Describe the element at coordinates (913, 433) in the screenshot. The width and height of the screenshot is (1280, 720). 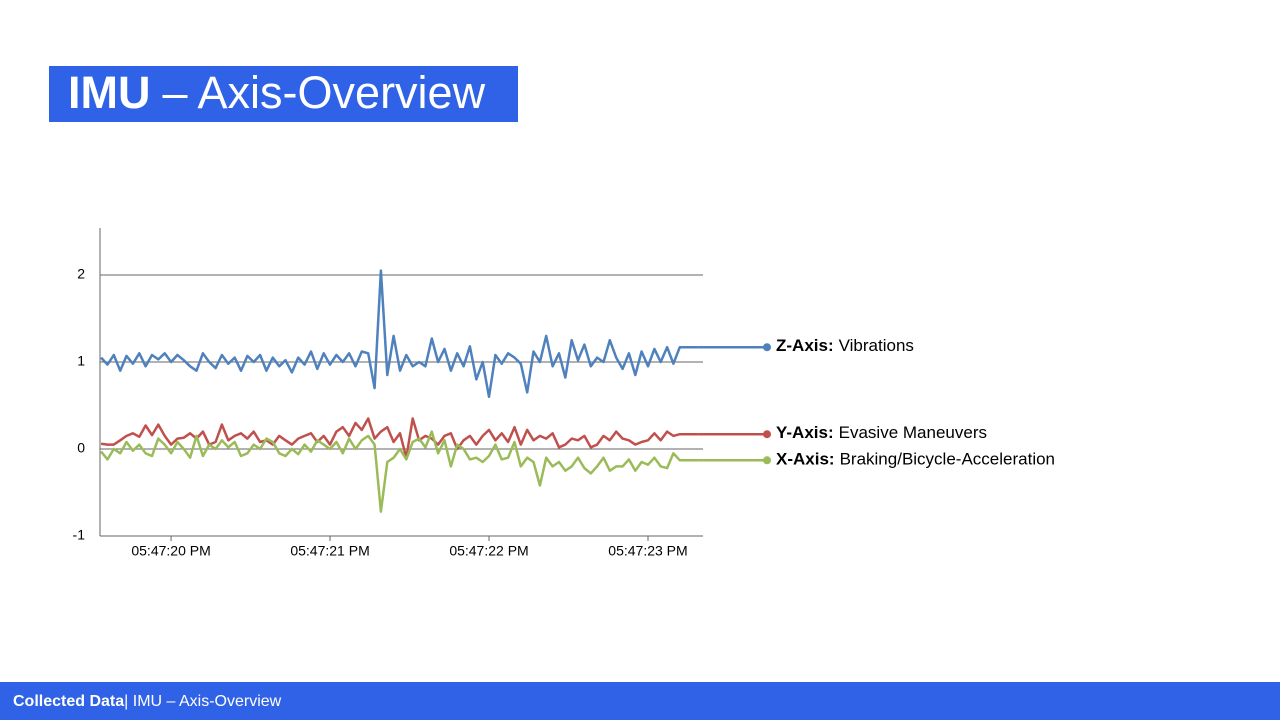
I see `legend-detail: Evasive Maneuvers` at that location.